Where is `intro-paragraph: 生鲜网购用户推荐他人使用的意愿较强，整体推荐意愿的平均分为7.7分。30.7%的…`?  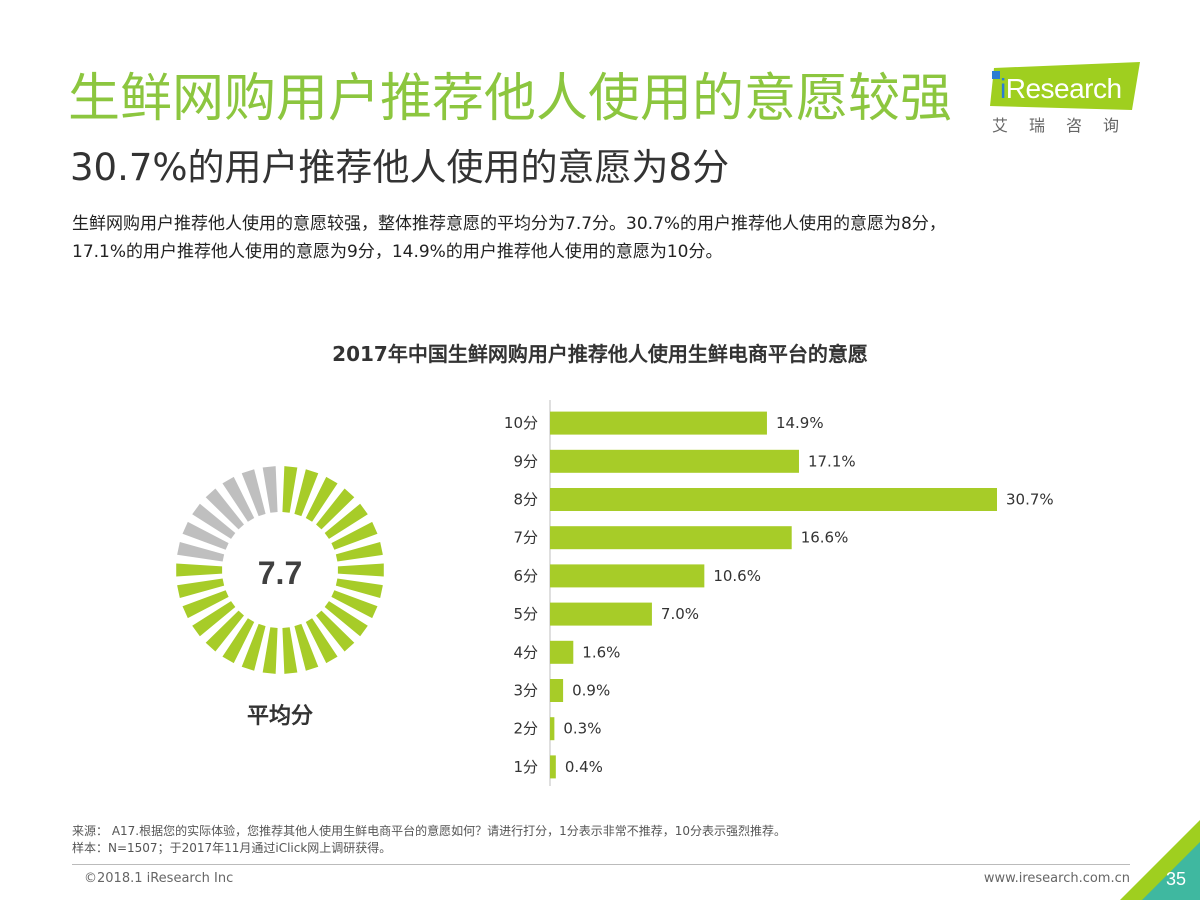
intro-paragraph: 生鲜网购用户推荐他人使用的意愿较强，整体推荐意愿的平均分为7.7分。30.7%的… is located at coordinates (587, 238).